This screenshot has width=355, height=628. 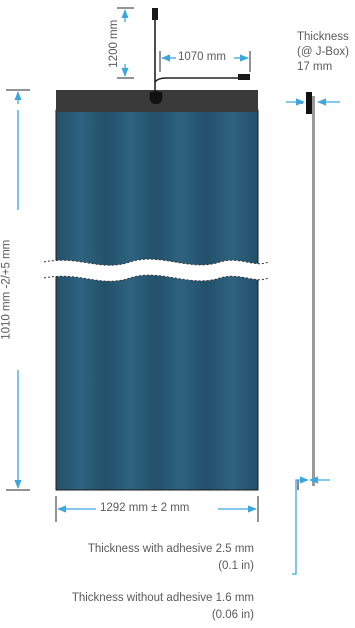 I want to click on width-dimension, so click(x=157, y=509).